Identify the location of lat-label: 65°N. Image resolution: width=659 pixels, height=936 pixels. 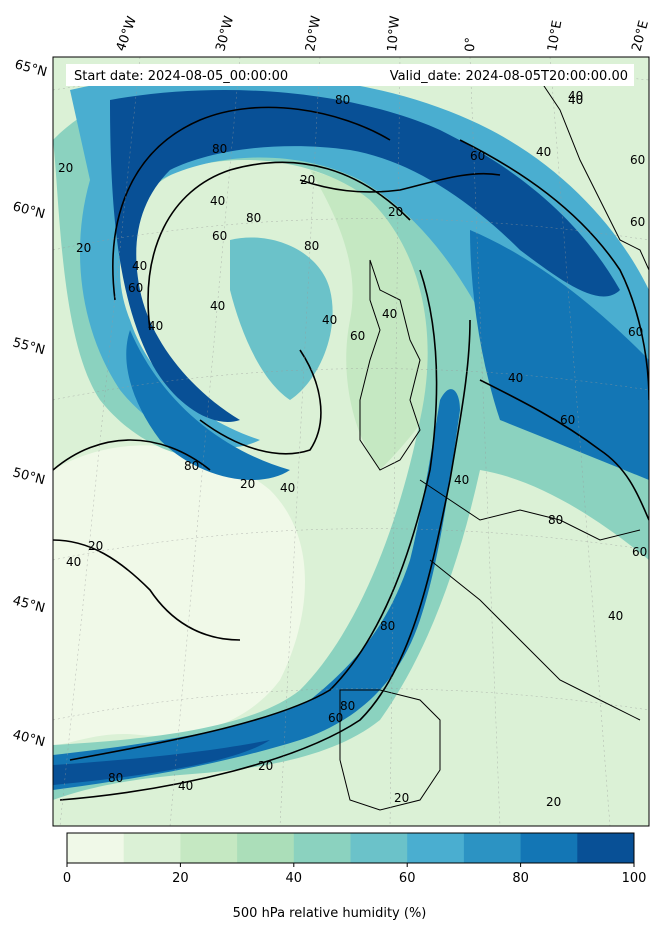
(31, 68).